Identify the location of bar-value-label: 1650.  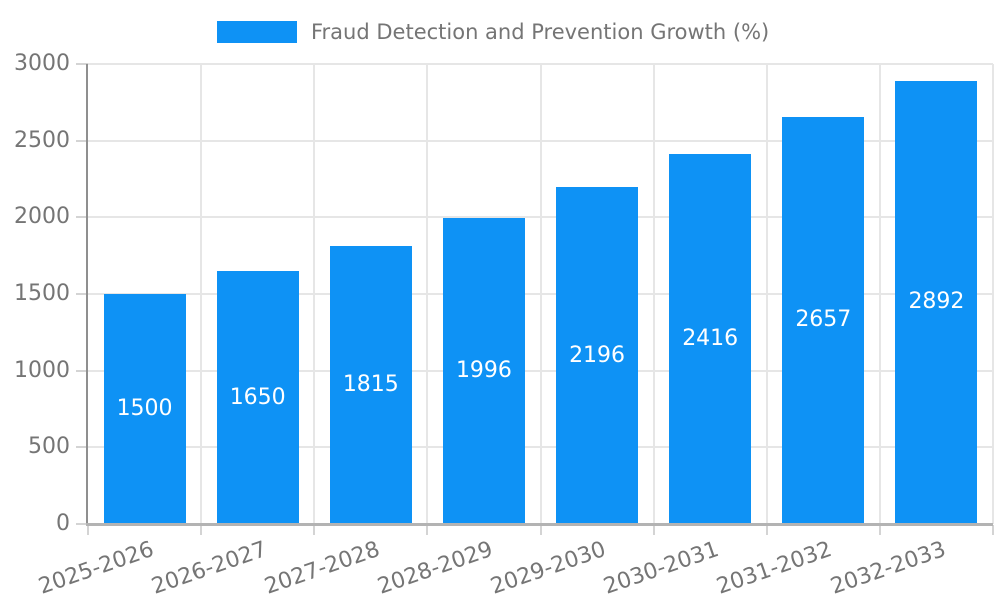
(257, 397).